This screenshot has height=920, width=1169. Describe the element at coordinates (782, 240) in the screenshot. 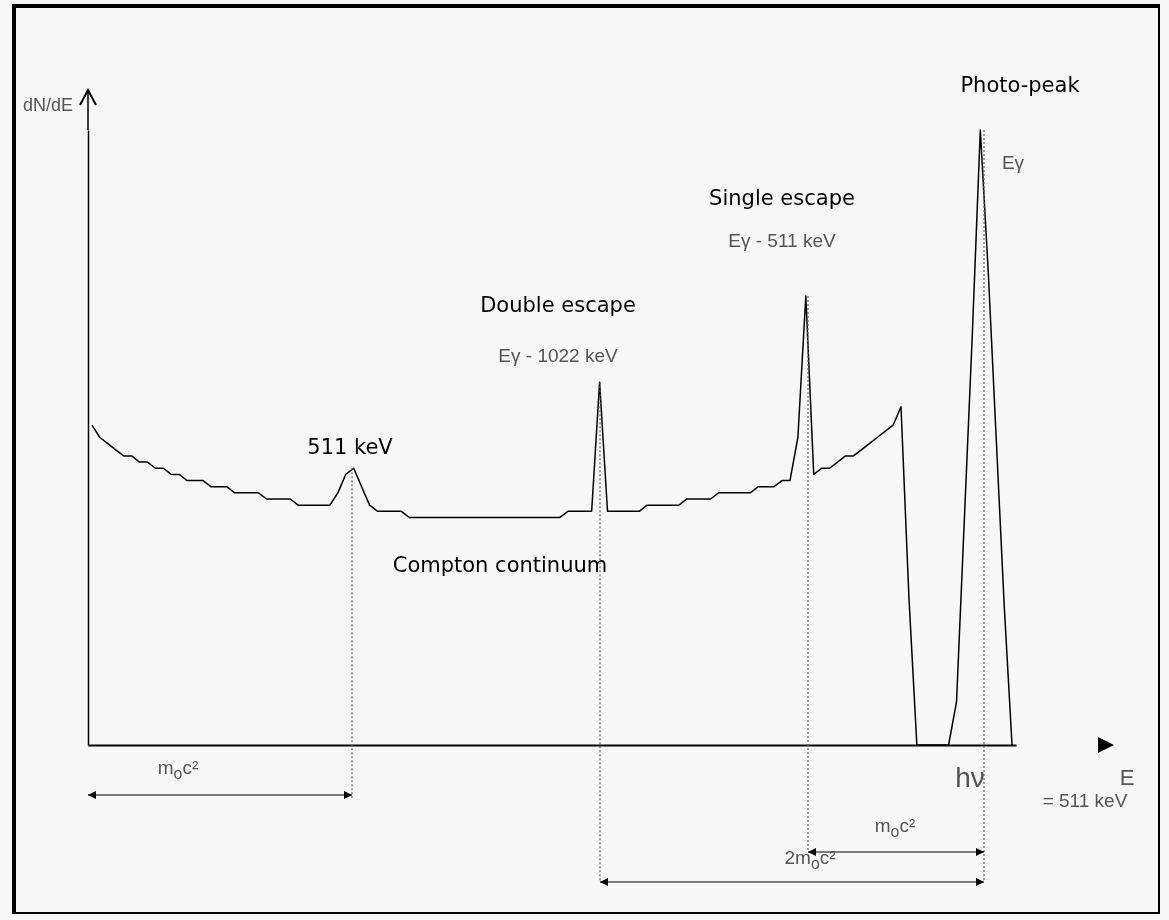

I see `annotation: Eγ - 511 keV` at that location.